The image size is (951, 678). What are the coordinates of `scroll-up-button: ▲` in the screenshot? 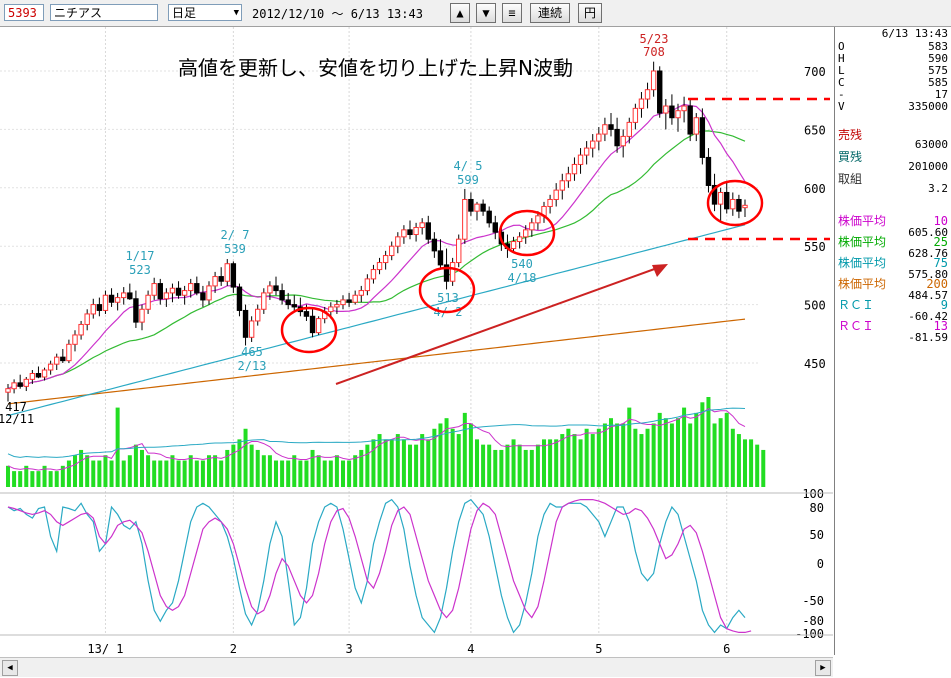 It's located at (460, 13).